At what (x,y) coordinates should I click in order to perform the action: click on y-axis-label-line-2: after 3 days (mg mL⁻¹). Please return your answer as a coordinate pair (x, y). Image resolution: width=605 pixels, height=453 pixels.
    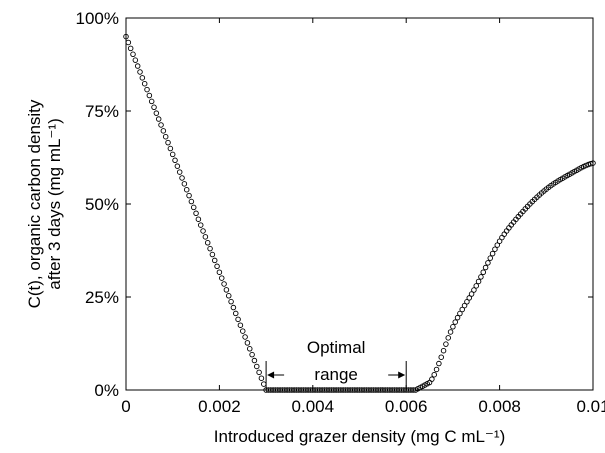
    Looking at the image, I should click on (54, 203).